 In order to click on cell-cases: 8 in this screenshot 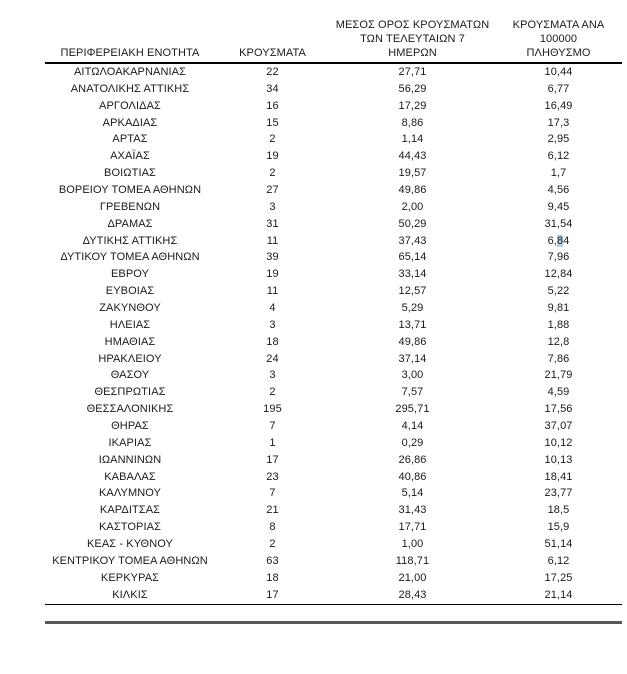, I will do `click(272, 527)`.